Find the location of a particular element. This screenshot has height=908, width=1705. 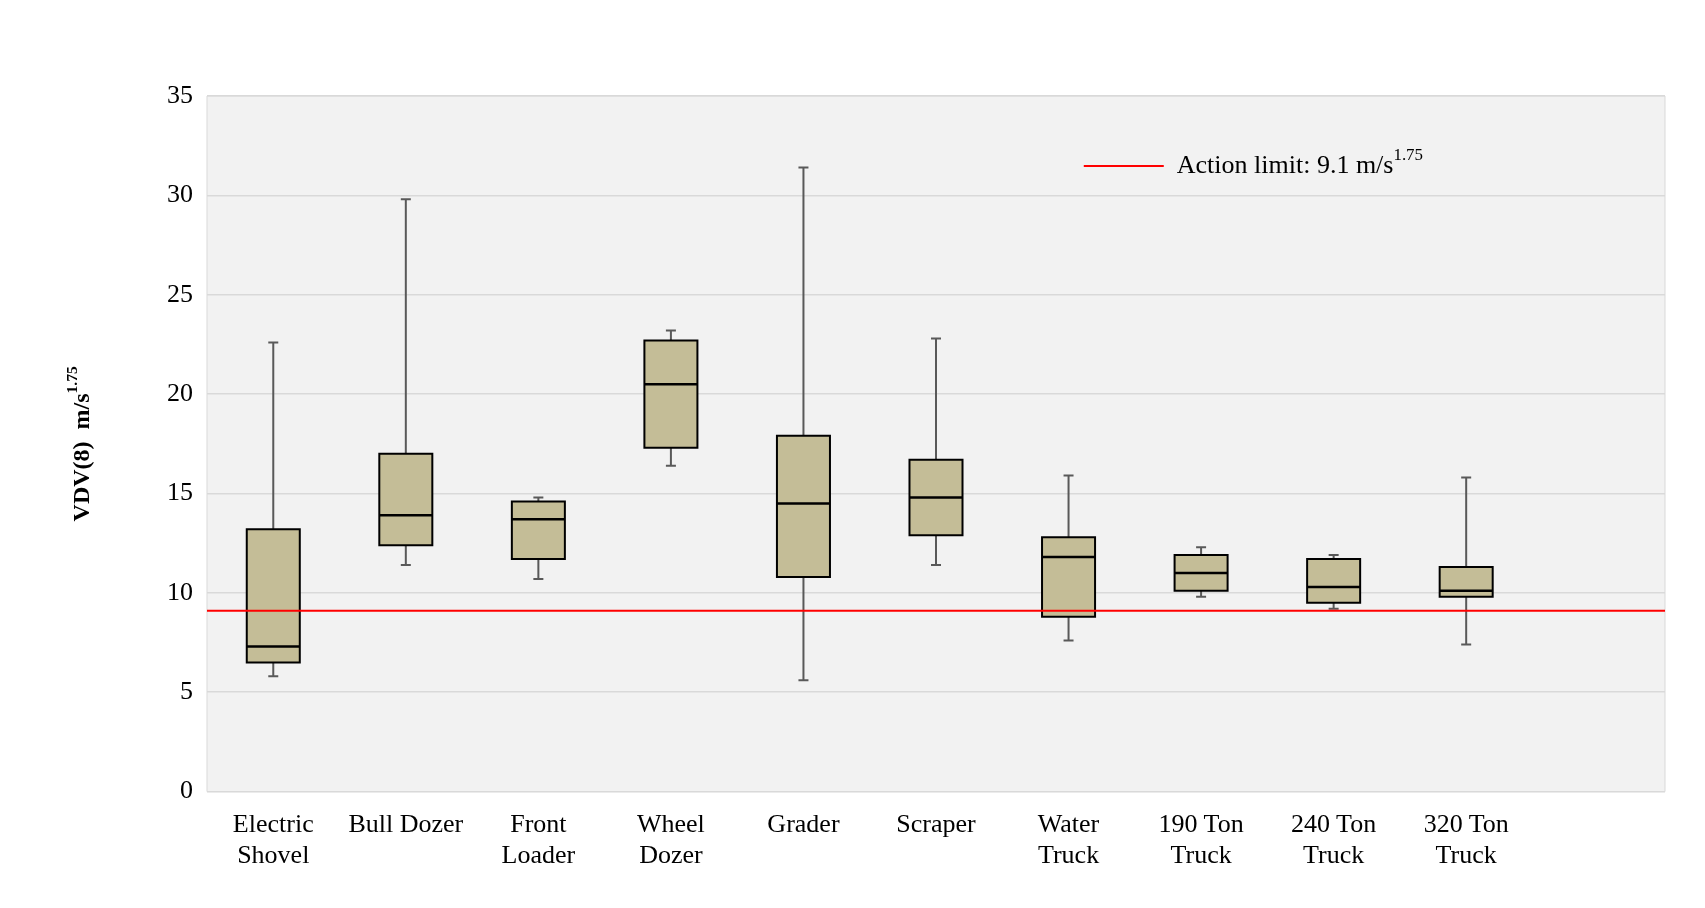

y-tick-label: 10 is located at coordinates (180, 591).